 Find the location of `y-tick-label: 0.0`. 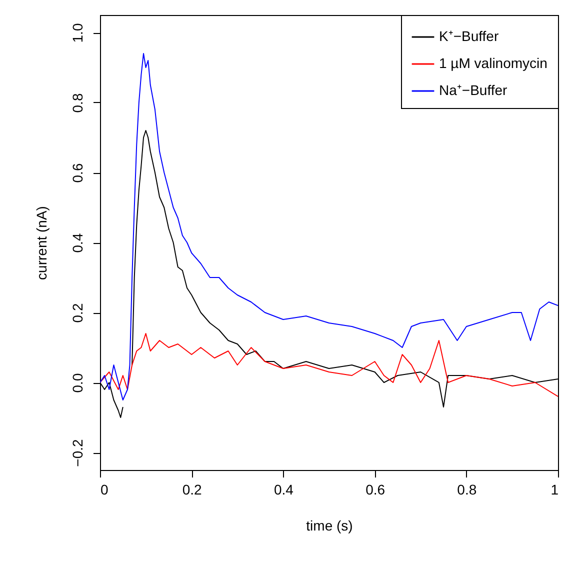

y-tick-label: 0.0 is located at coordinates (78, 383).